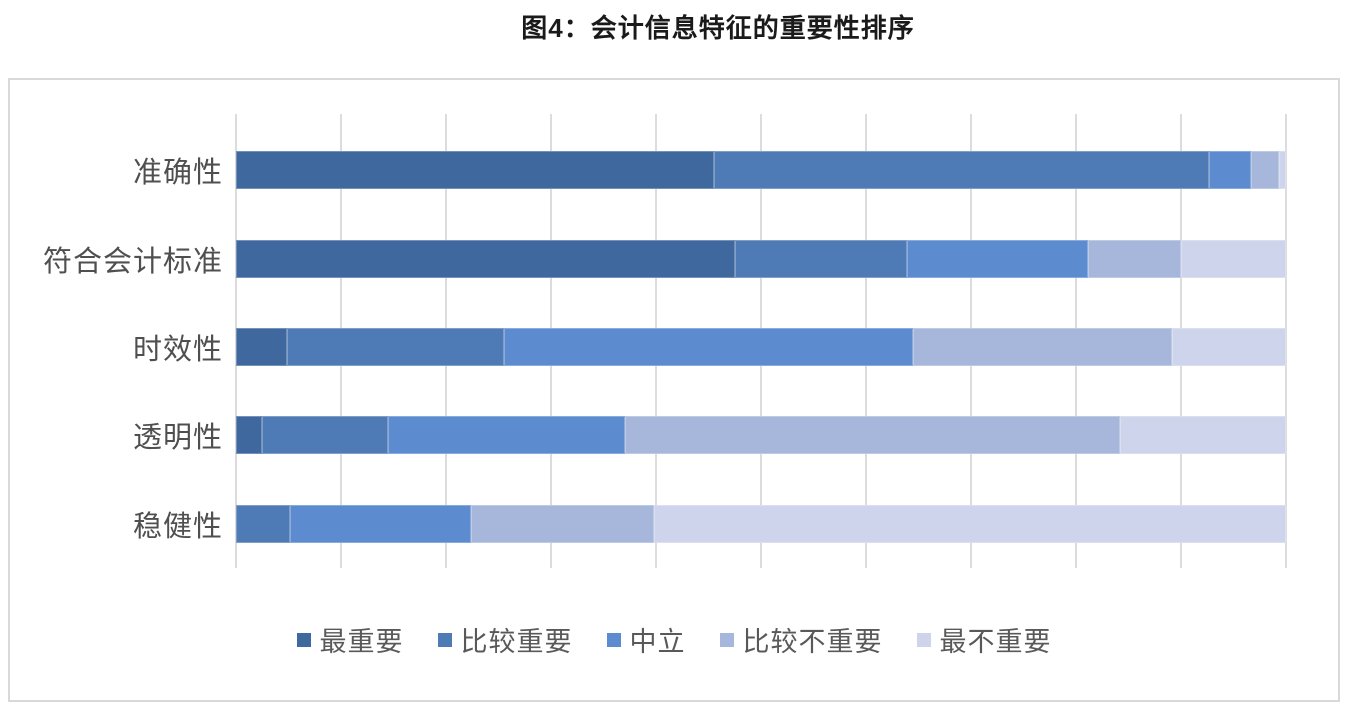 This screenshot has width=1346, height=708. I want to click on legend-label: 中立, so click(657, 642).